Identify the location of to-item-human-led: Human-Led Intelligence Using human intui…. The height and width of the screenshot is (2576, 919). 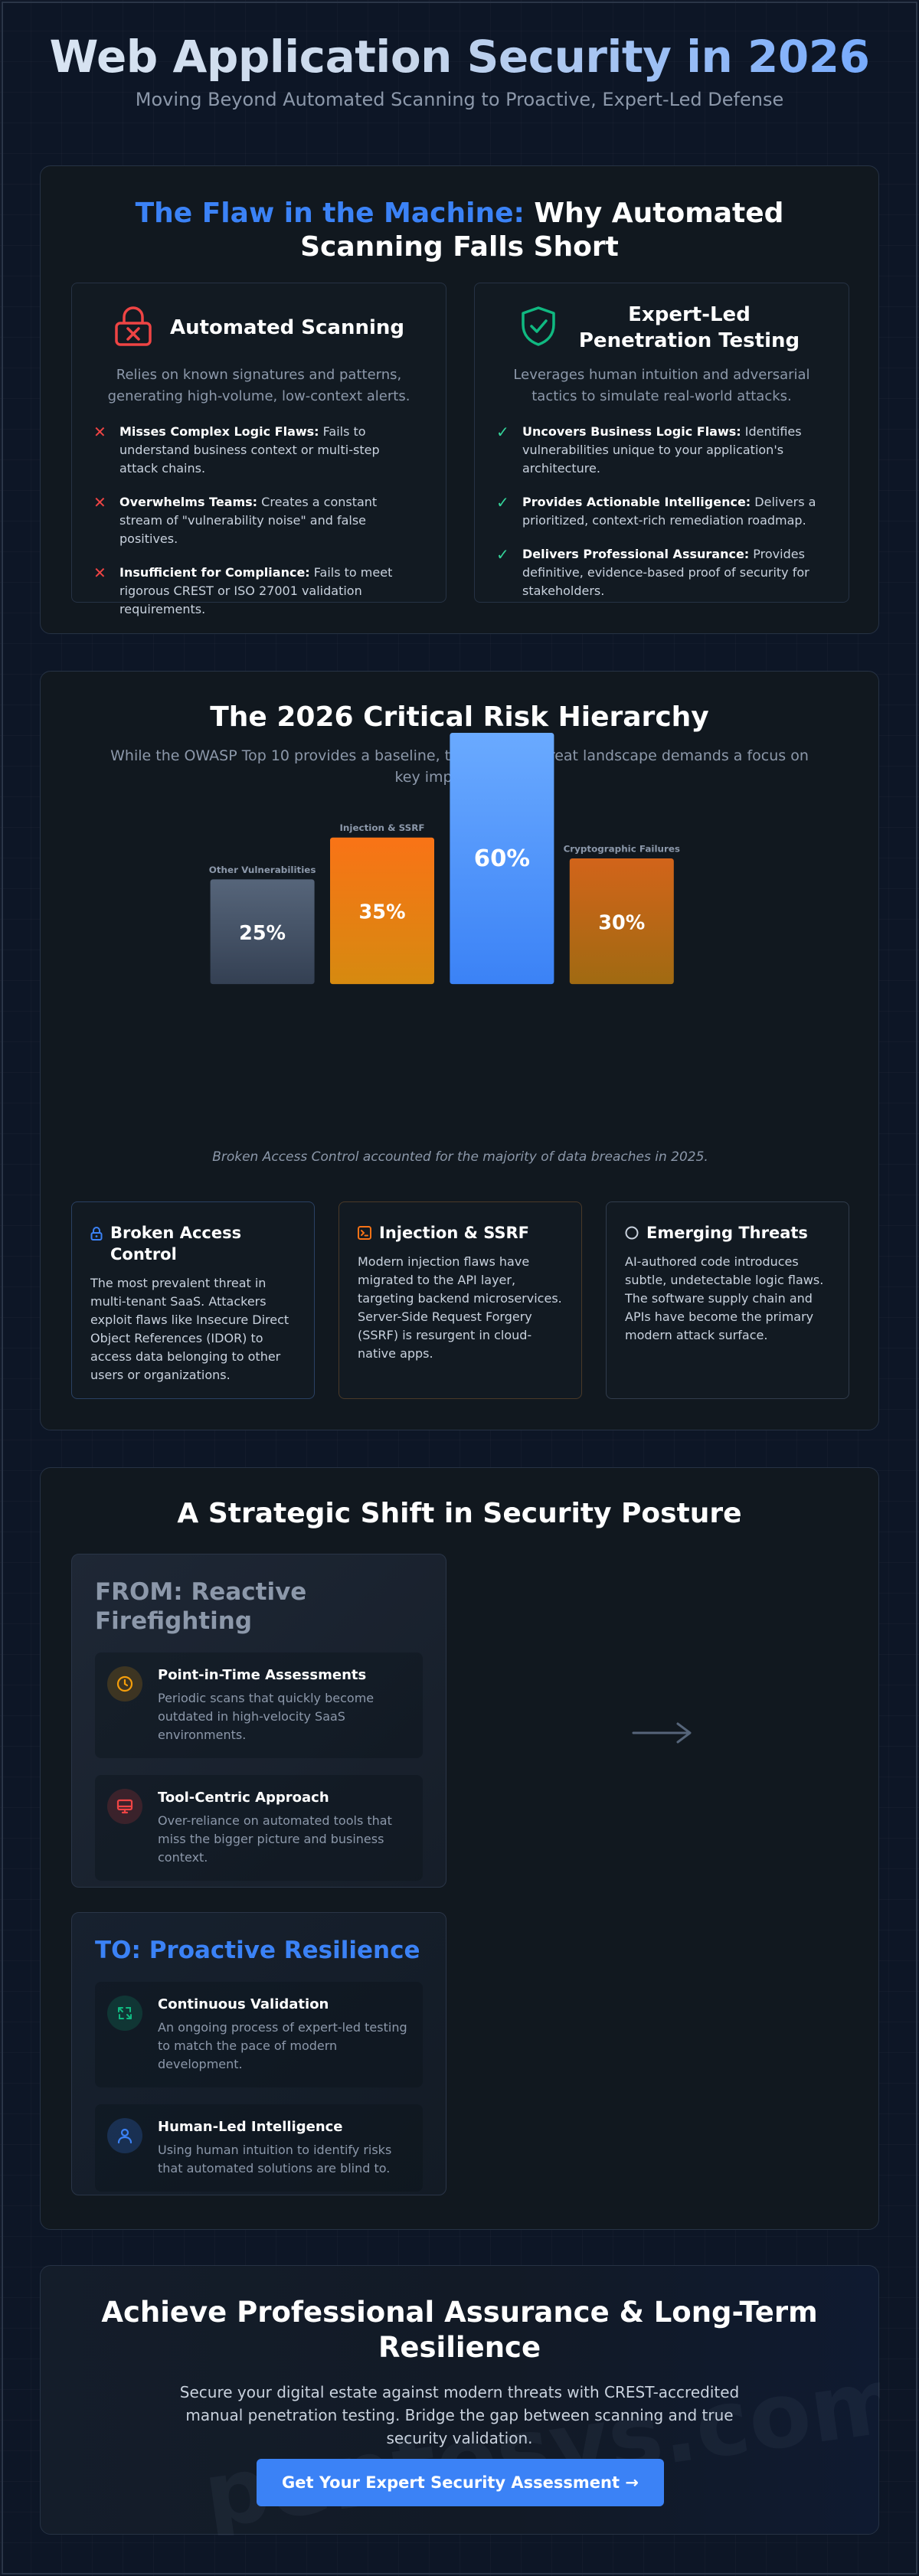
(259, 2148).